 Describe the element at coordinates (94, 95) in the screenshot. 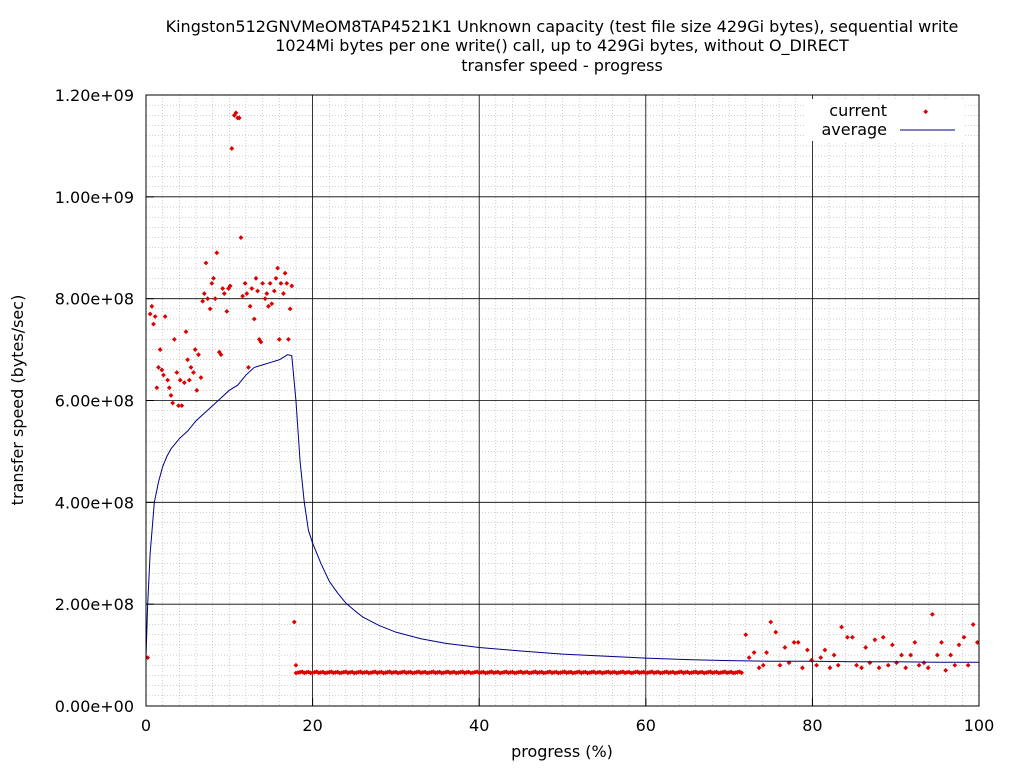

I see `y-tick-label: 1.20e+09` at that location.